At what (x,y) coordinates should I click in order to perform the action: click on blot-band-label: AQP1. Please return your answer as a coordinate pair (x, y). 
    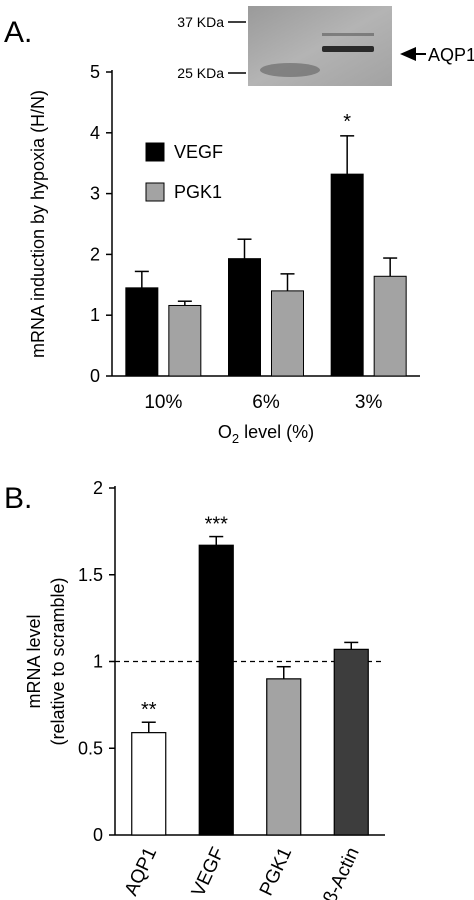
    Looking at the image, I should click on (451, 55).